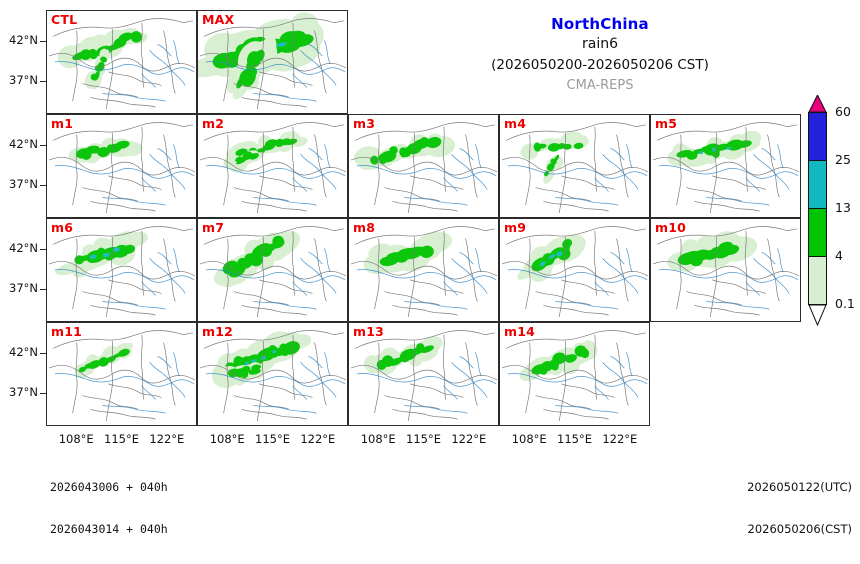 Image resolution: width=860 pixels, height=564 pixels. I want to click on panel-label-m11: m11, so click(67, 331).